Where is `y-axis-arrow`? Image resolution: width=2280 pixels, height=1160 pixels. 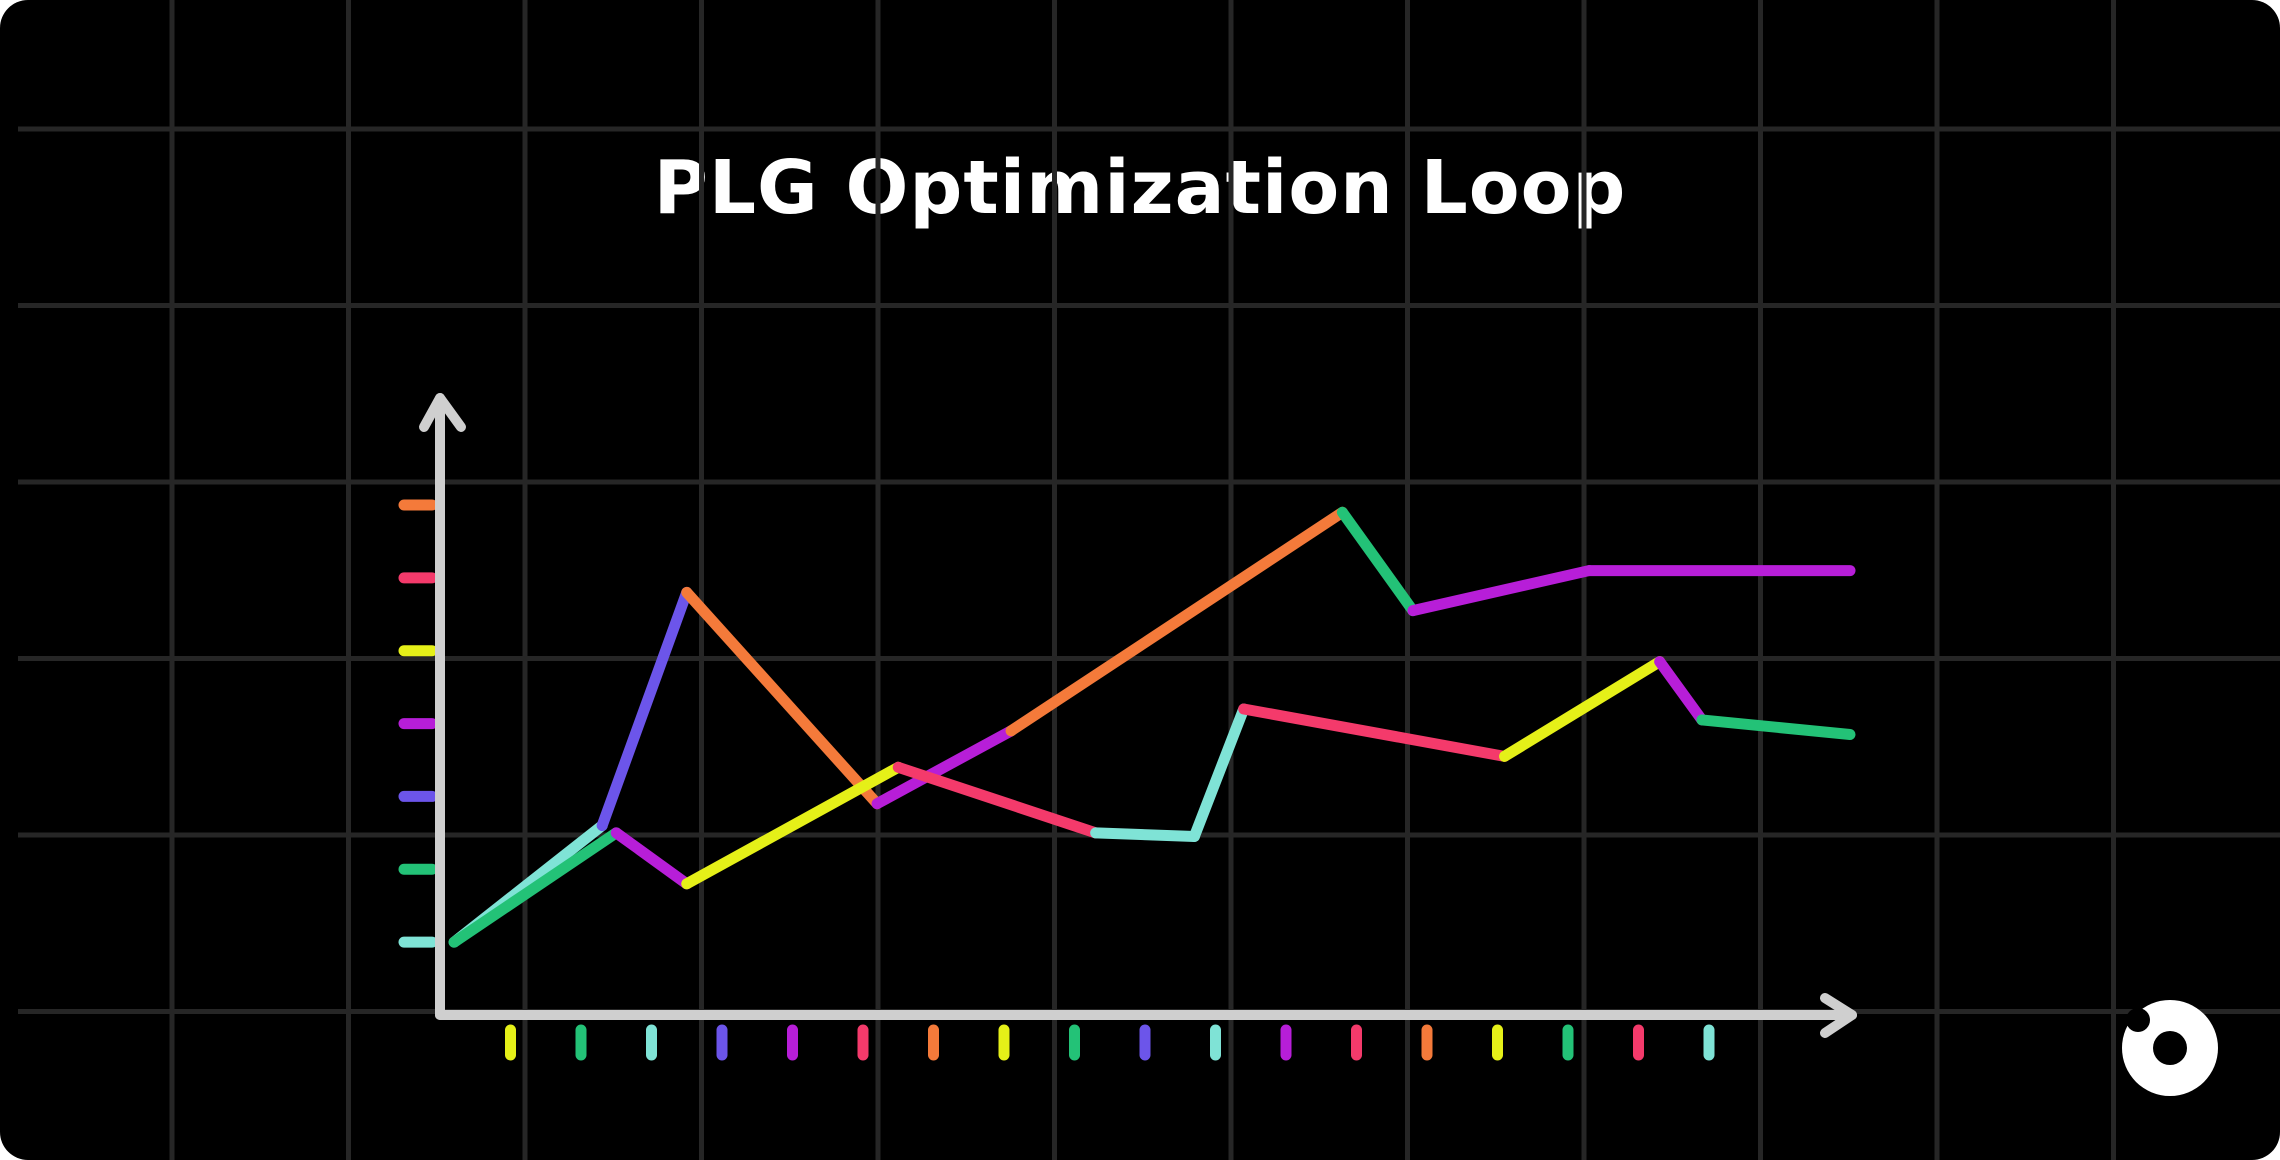
y-axis-arrow is located at coordinates (442, 412).